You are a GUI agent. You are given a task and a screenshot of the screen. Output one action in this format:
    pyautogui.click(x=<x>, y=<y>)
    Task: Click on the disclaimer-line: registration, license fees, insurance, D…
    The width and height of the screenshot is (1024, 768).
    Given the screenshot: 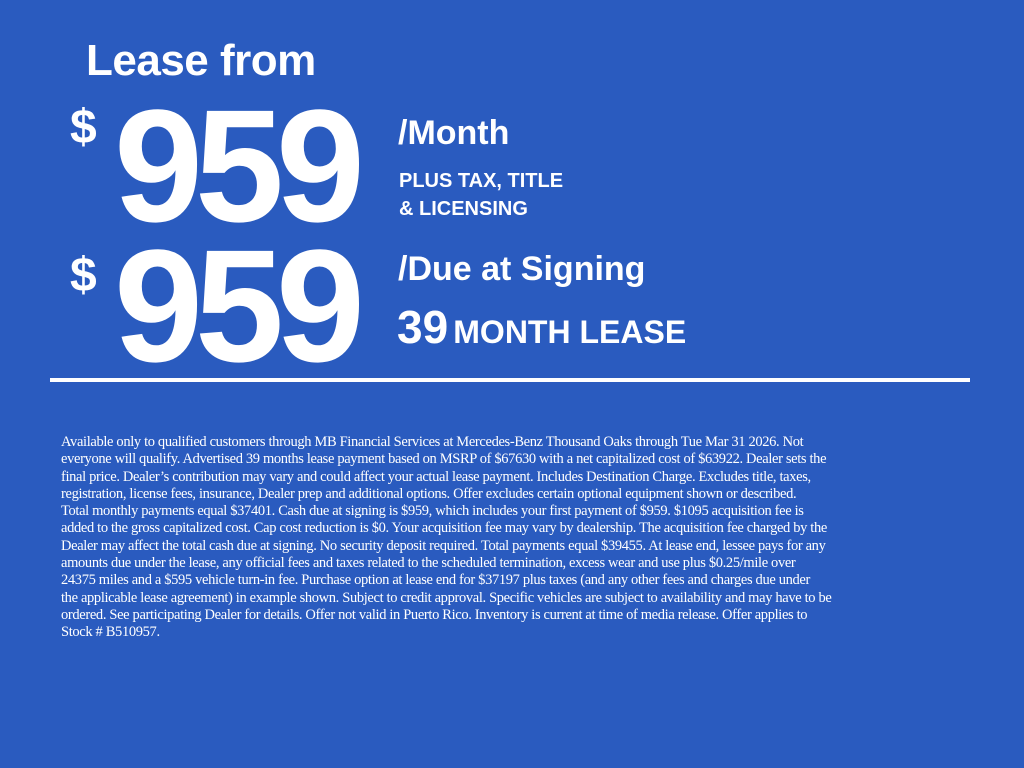 What is the action you would take?
    pyautogui.click(x=429, y=493)
    